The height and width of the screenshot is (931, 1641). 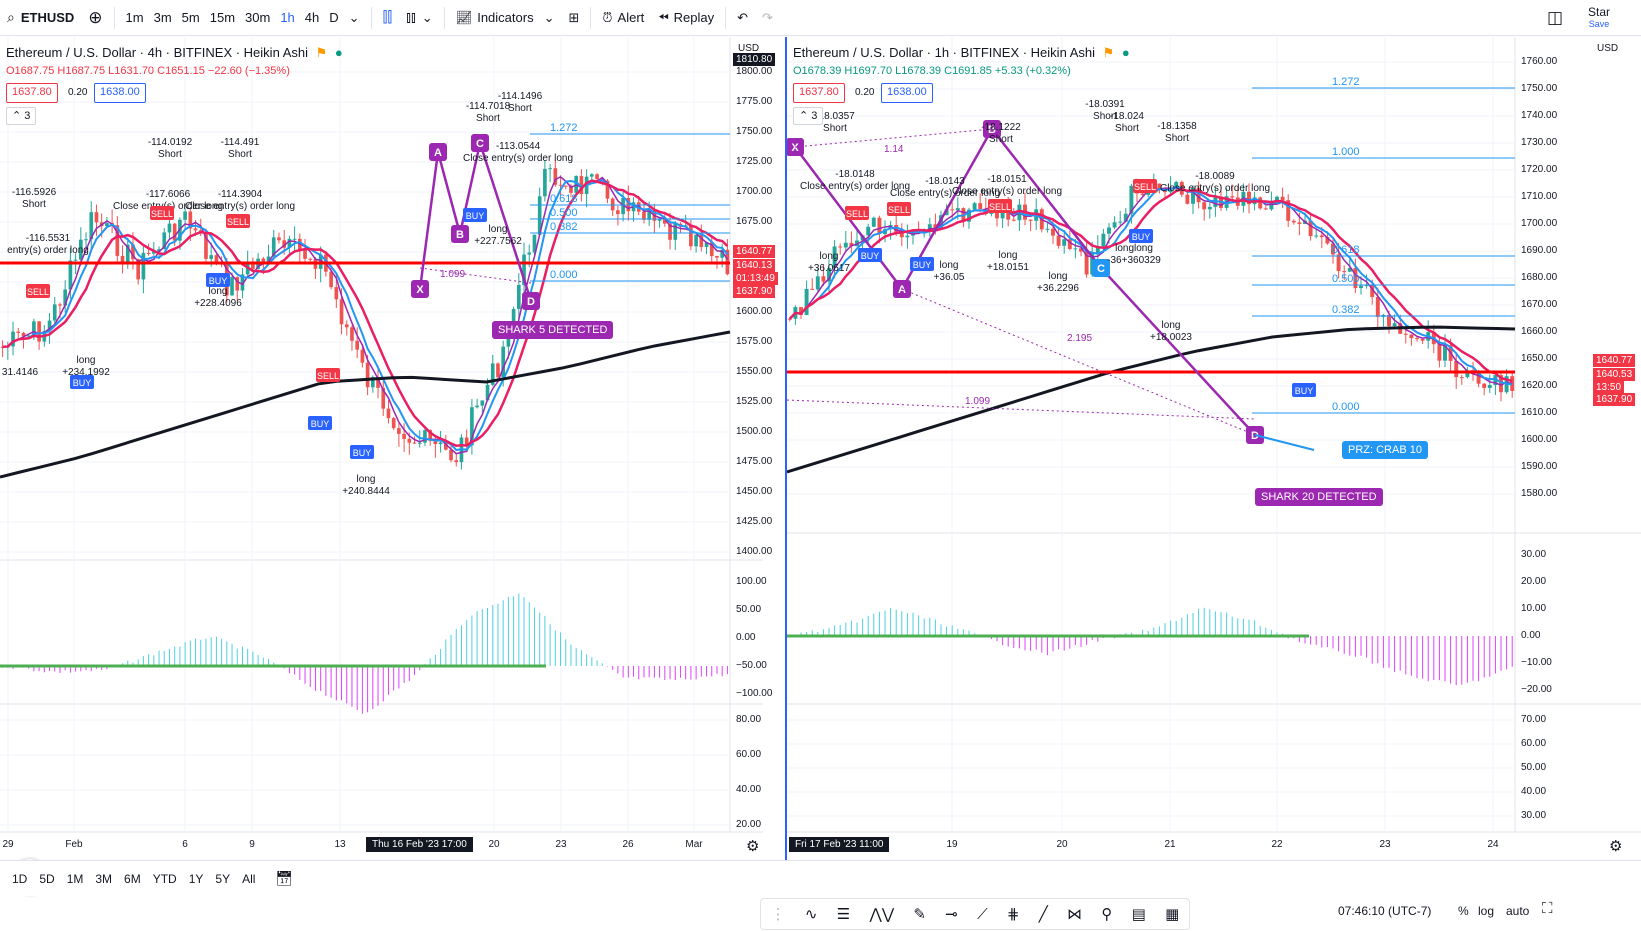 I want to click on right-pattern-tag: SHARK 20 DETECTED, so click(x=1319, y=497).